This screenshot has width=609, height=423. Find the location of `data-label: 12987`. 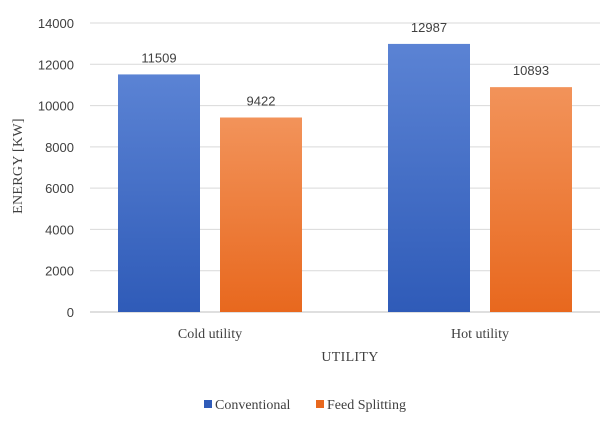

data-label: 12987 is located at coordinates (429, 27).